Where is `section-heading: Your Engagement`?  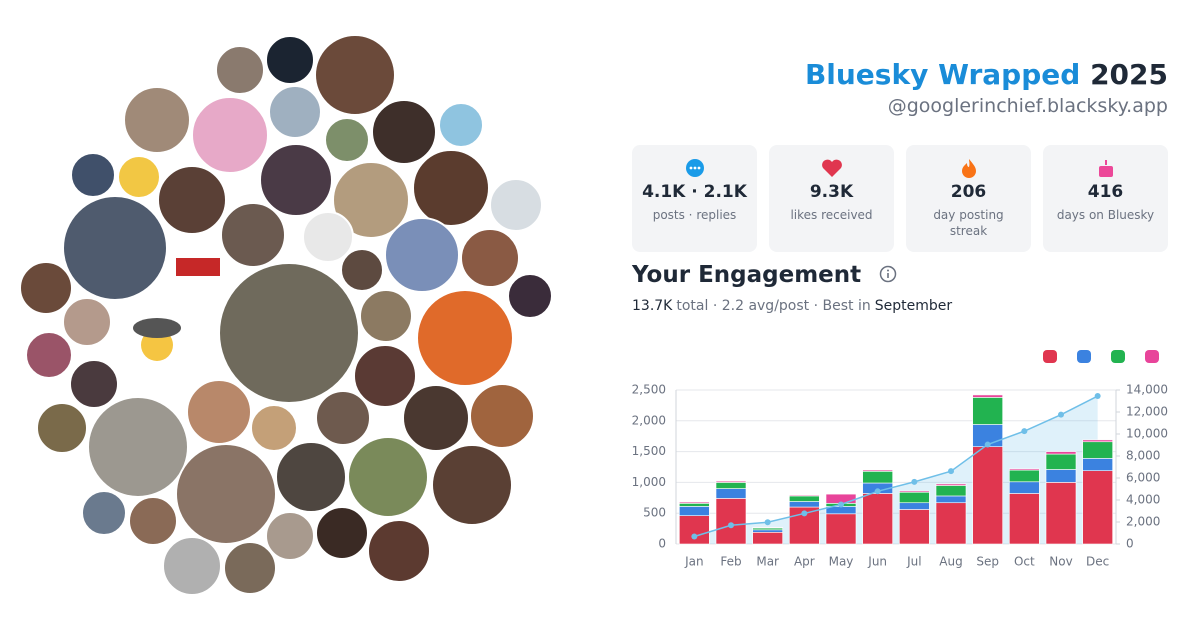
section-heading: Your Engagement is located at coordinates (764, 275).